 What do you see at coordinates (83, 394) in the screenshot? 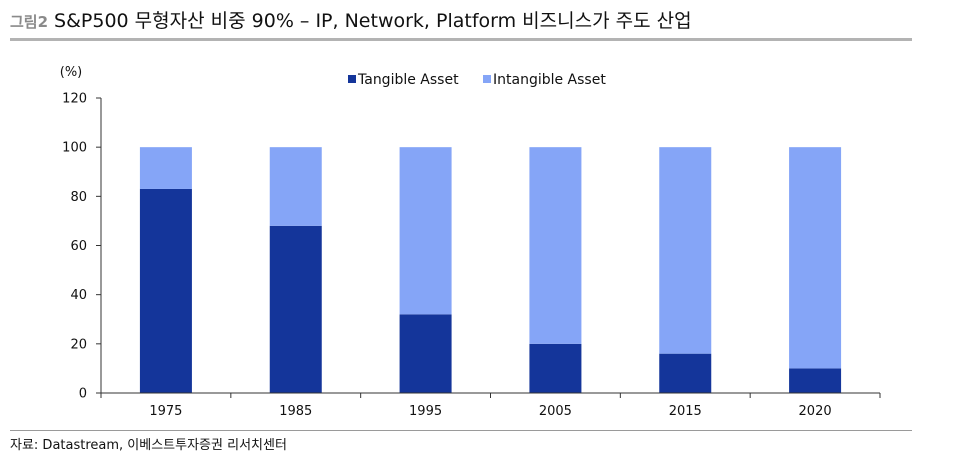
I see `y-tick-label: 0` at bounding box center [83, 394].